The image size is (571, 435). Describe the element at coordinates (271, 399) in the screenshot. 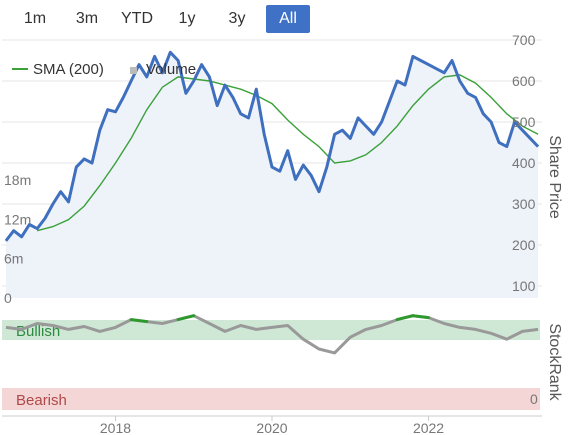

I see `bearish-zone` at that location.